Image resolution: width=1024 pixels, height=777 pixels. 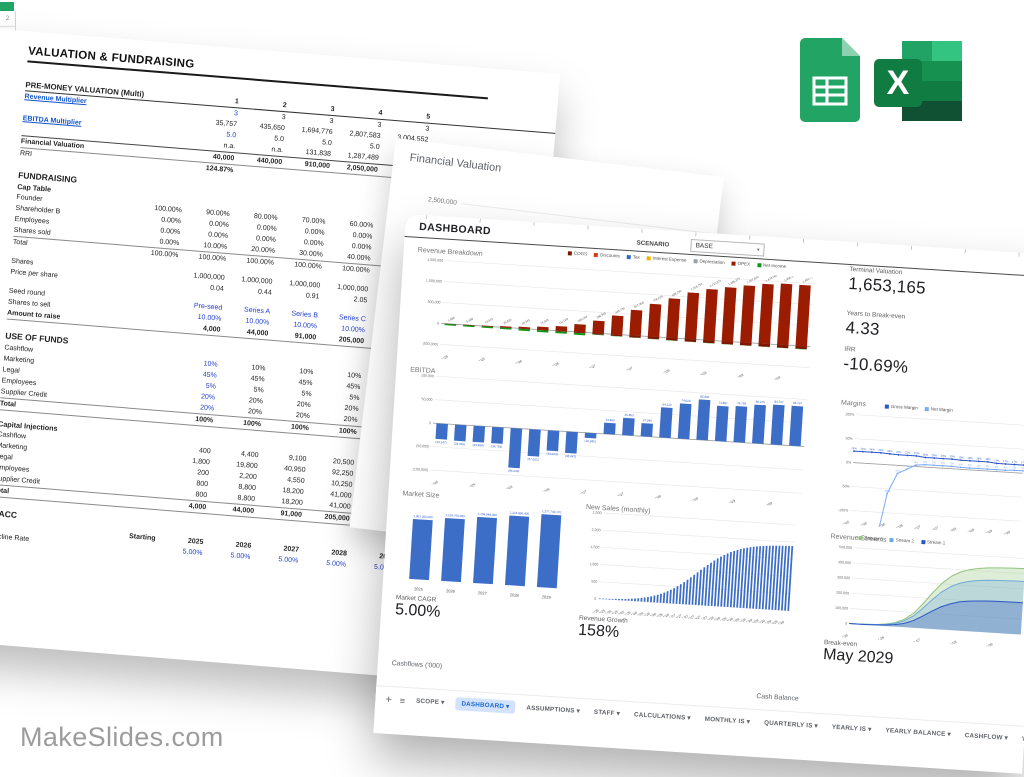 I want to click on svg-text: 1,215,571, so click(x=716, y=283).